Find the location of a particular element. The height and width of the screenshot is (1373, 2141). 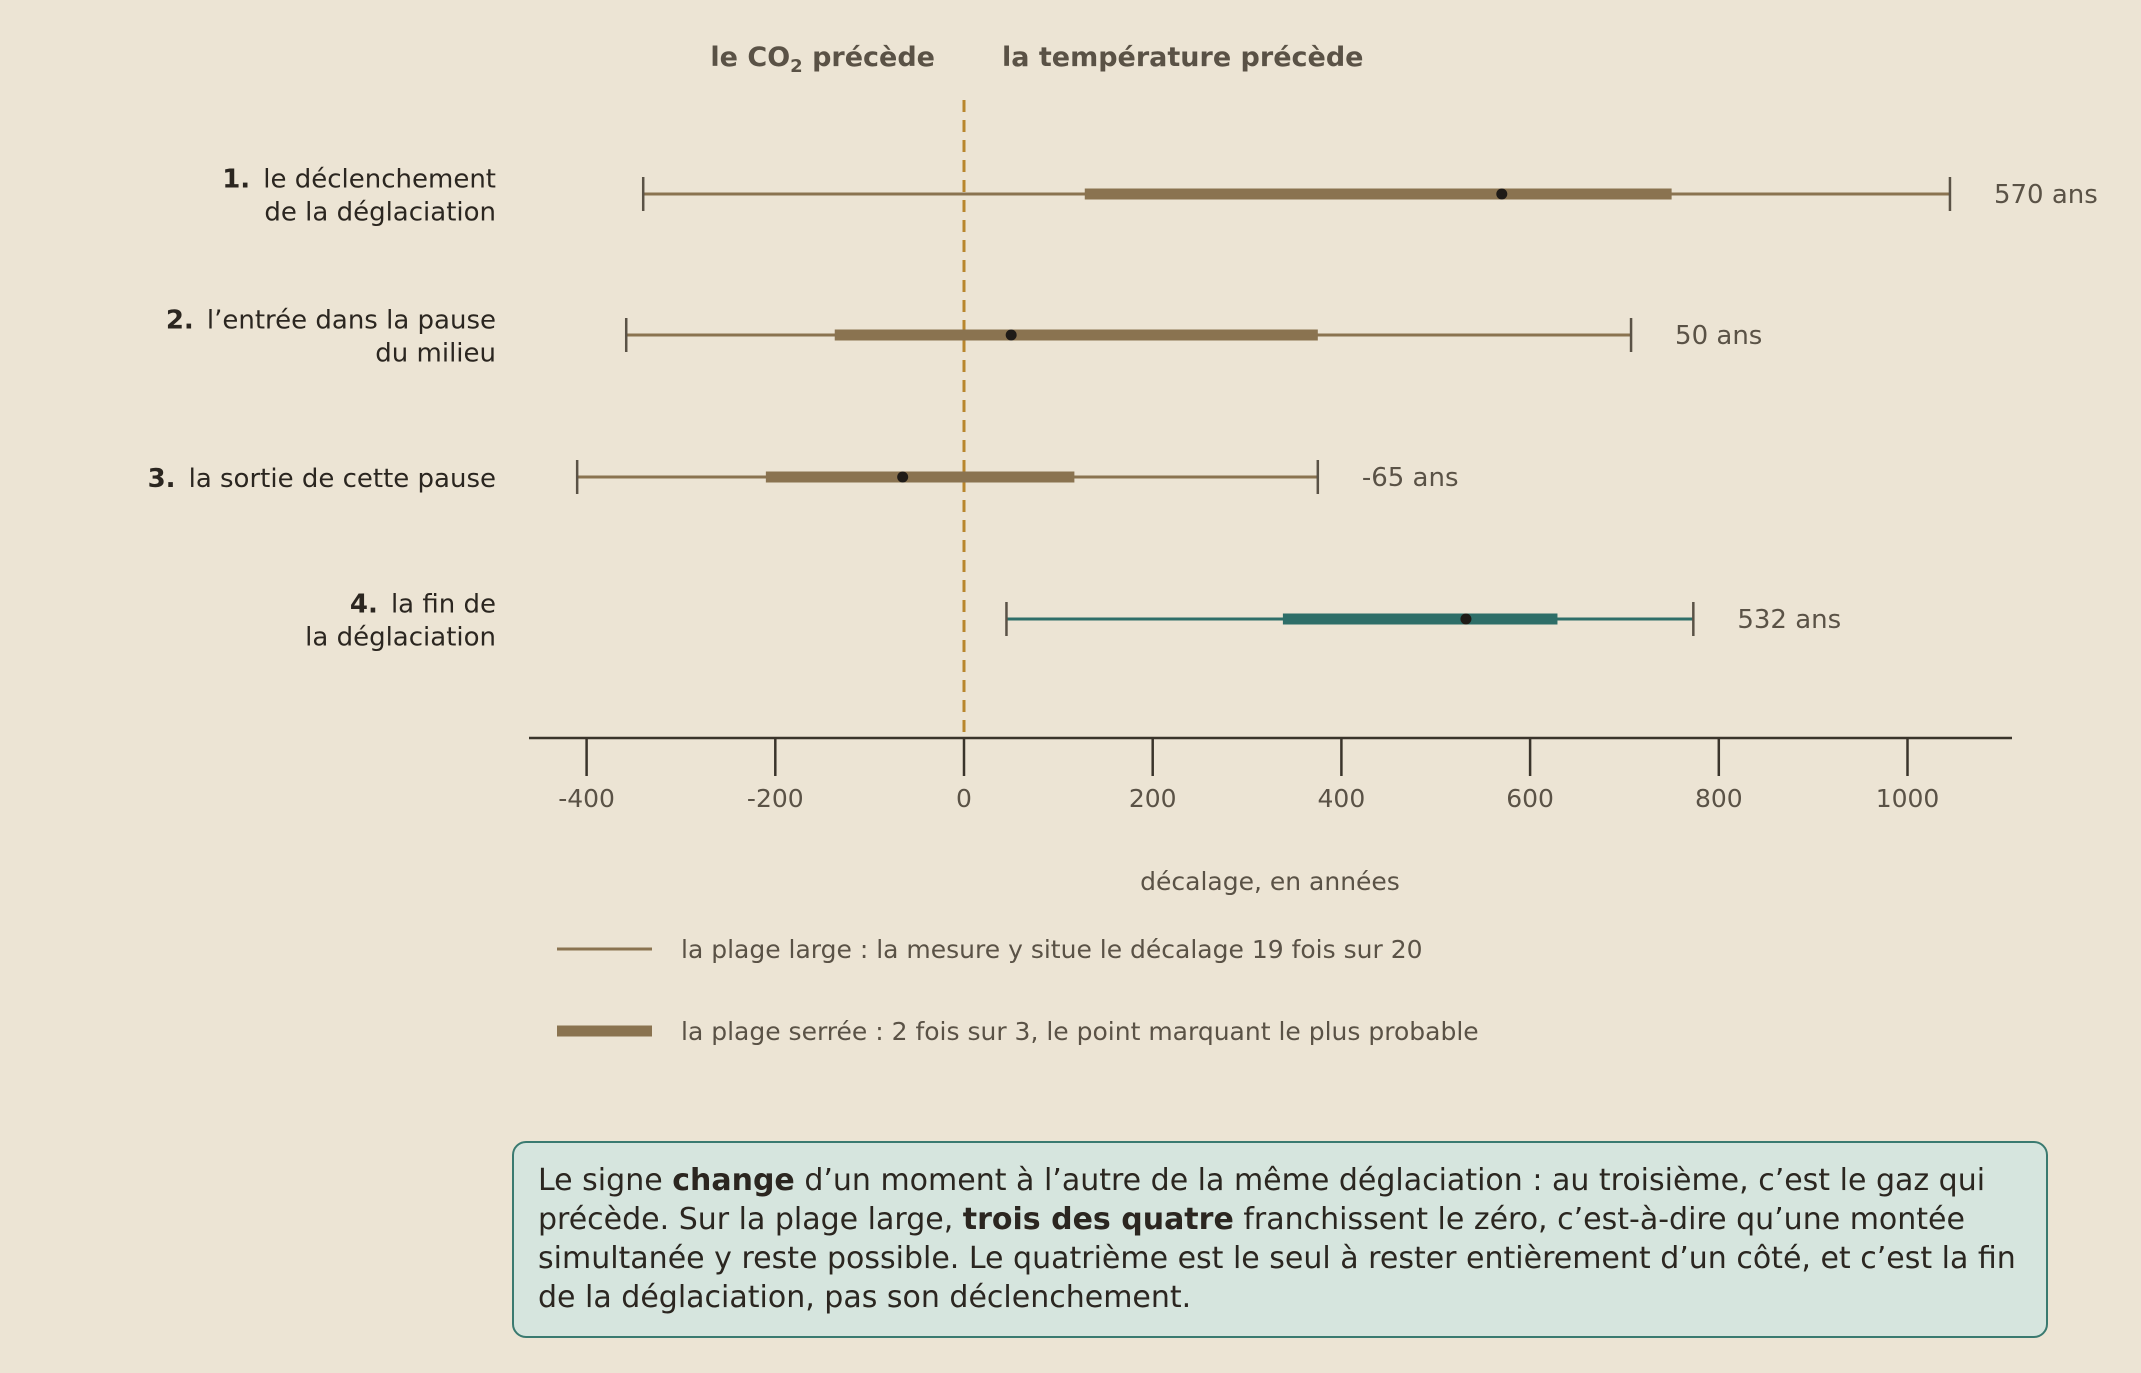

value-label: 50 ans is located at coordinates (1718, 336).